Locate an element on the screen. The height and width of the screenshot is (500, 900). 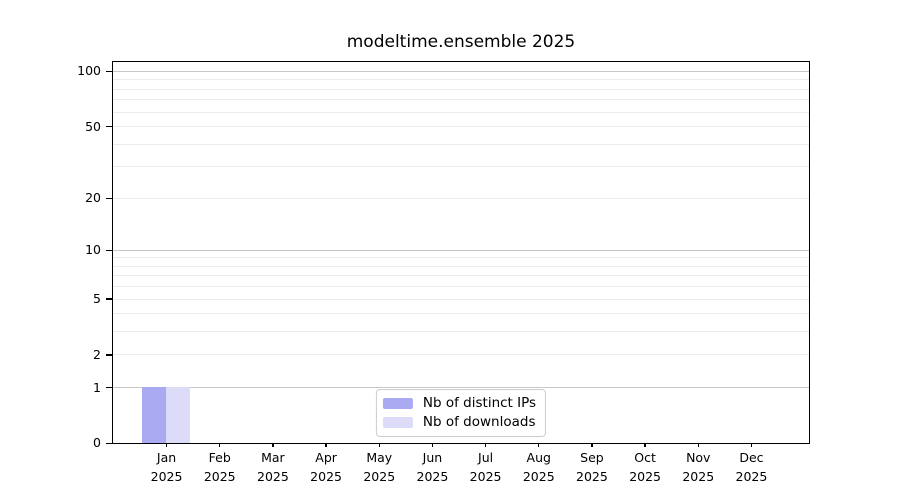
x-tick-label: Jul 2025 is located at coordinates (486, 467).